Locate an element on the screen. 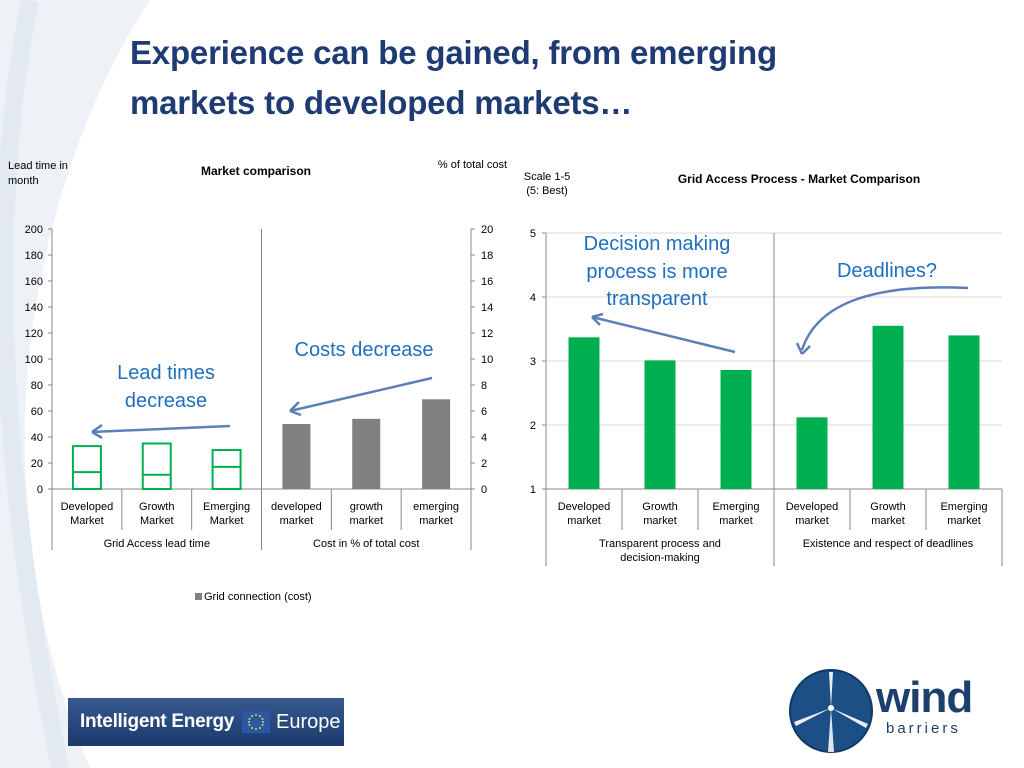 The width and height of the screenshot is (1024, 768). right-tick-label: 10 is located at coordinates (487, 360).